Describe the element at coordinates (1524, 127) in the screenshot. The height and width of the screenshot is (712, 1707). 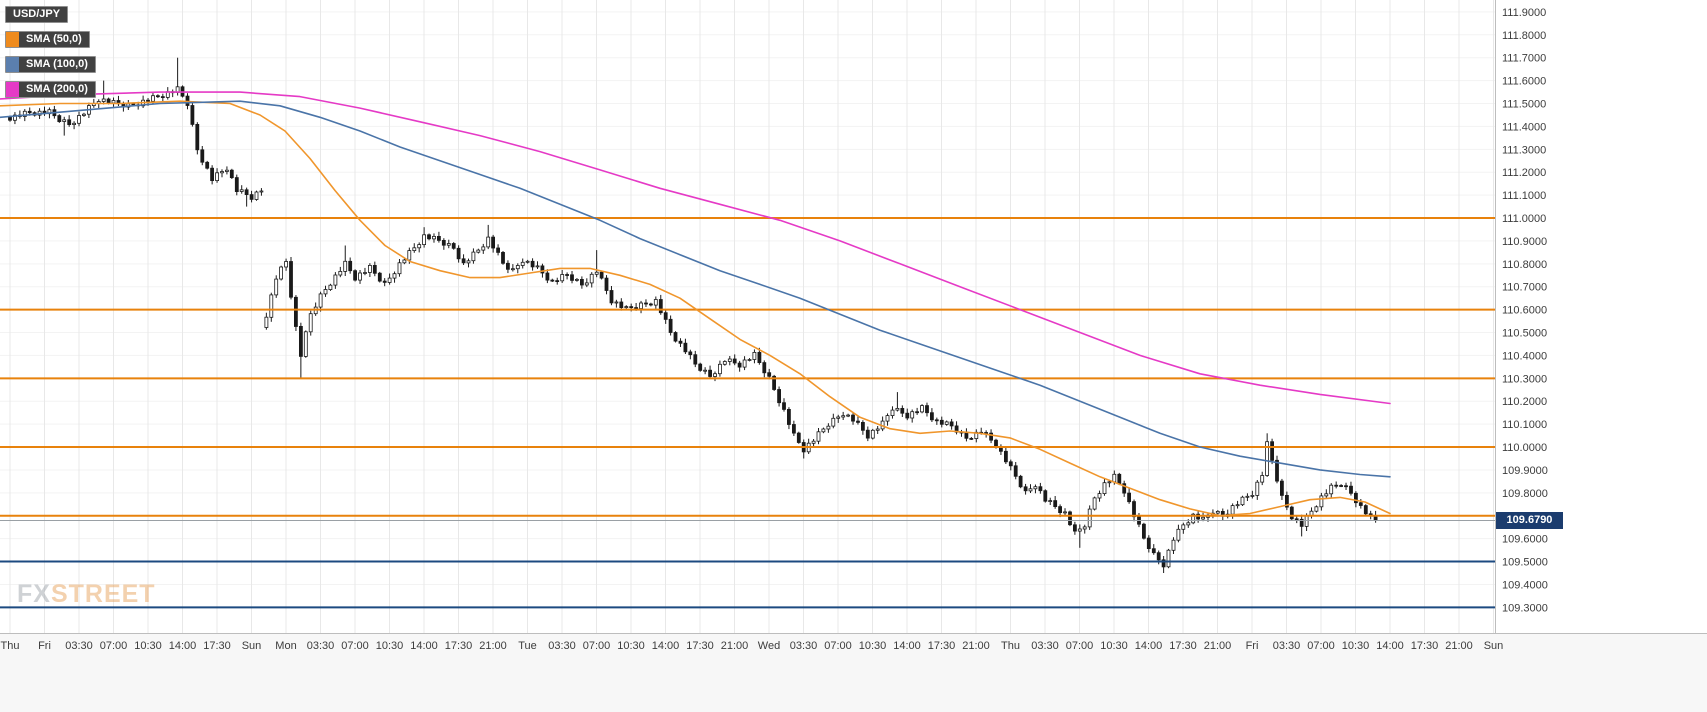
I see `svg-text: 111.4000` at that location.